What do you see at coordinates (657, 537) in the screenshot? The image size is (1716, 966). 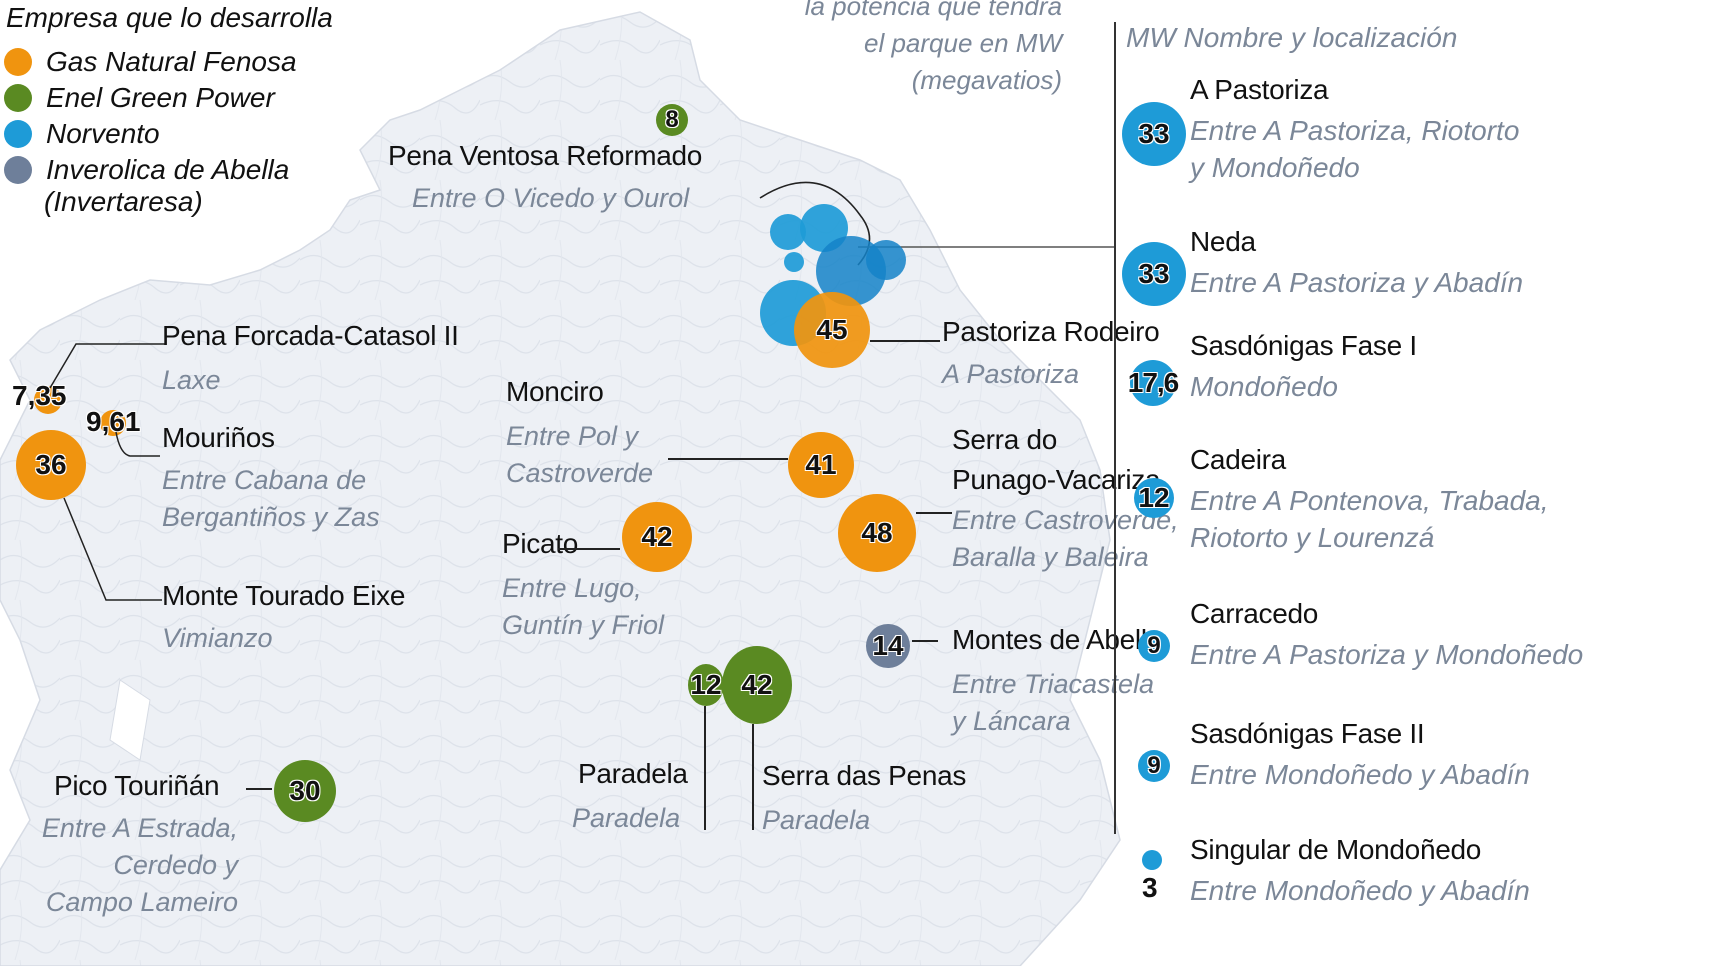 I see `park-bubble-picato: 42` at bounding box center [657, 537].